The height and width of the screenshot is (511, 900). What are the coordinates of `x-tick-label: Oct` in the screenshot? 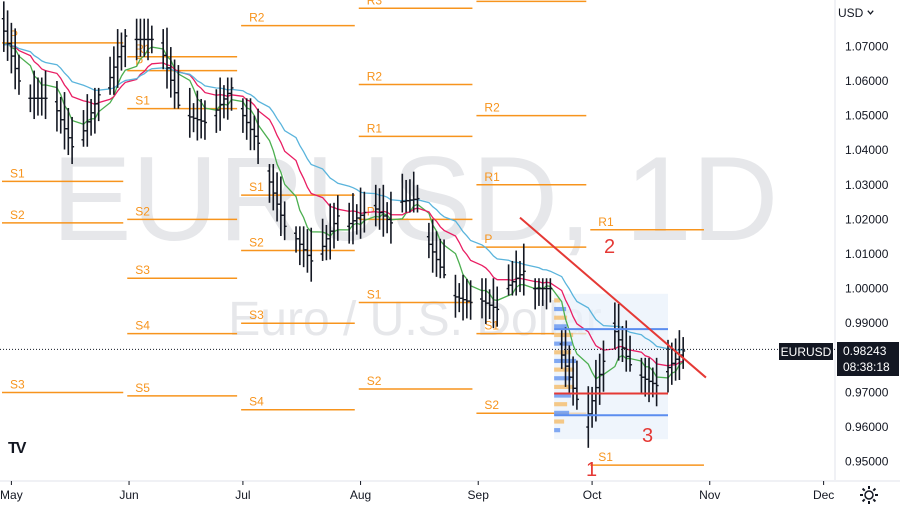 It's located at (592, 495).